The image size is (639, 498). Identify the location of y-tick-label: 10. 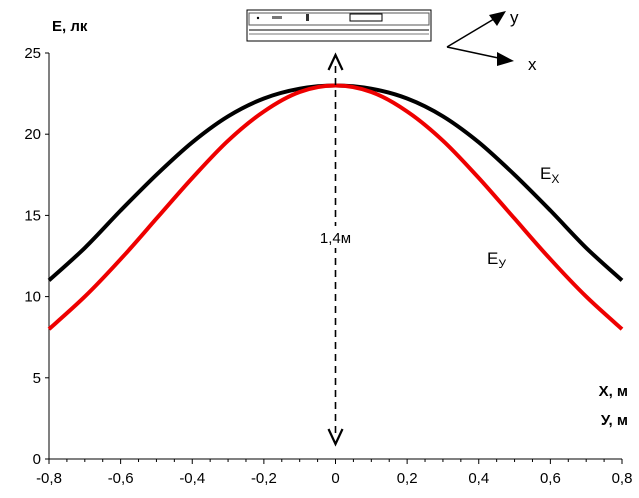
(32, 297).